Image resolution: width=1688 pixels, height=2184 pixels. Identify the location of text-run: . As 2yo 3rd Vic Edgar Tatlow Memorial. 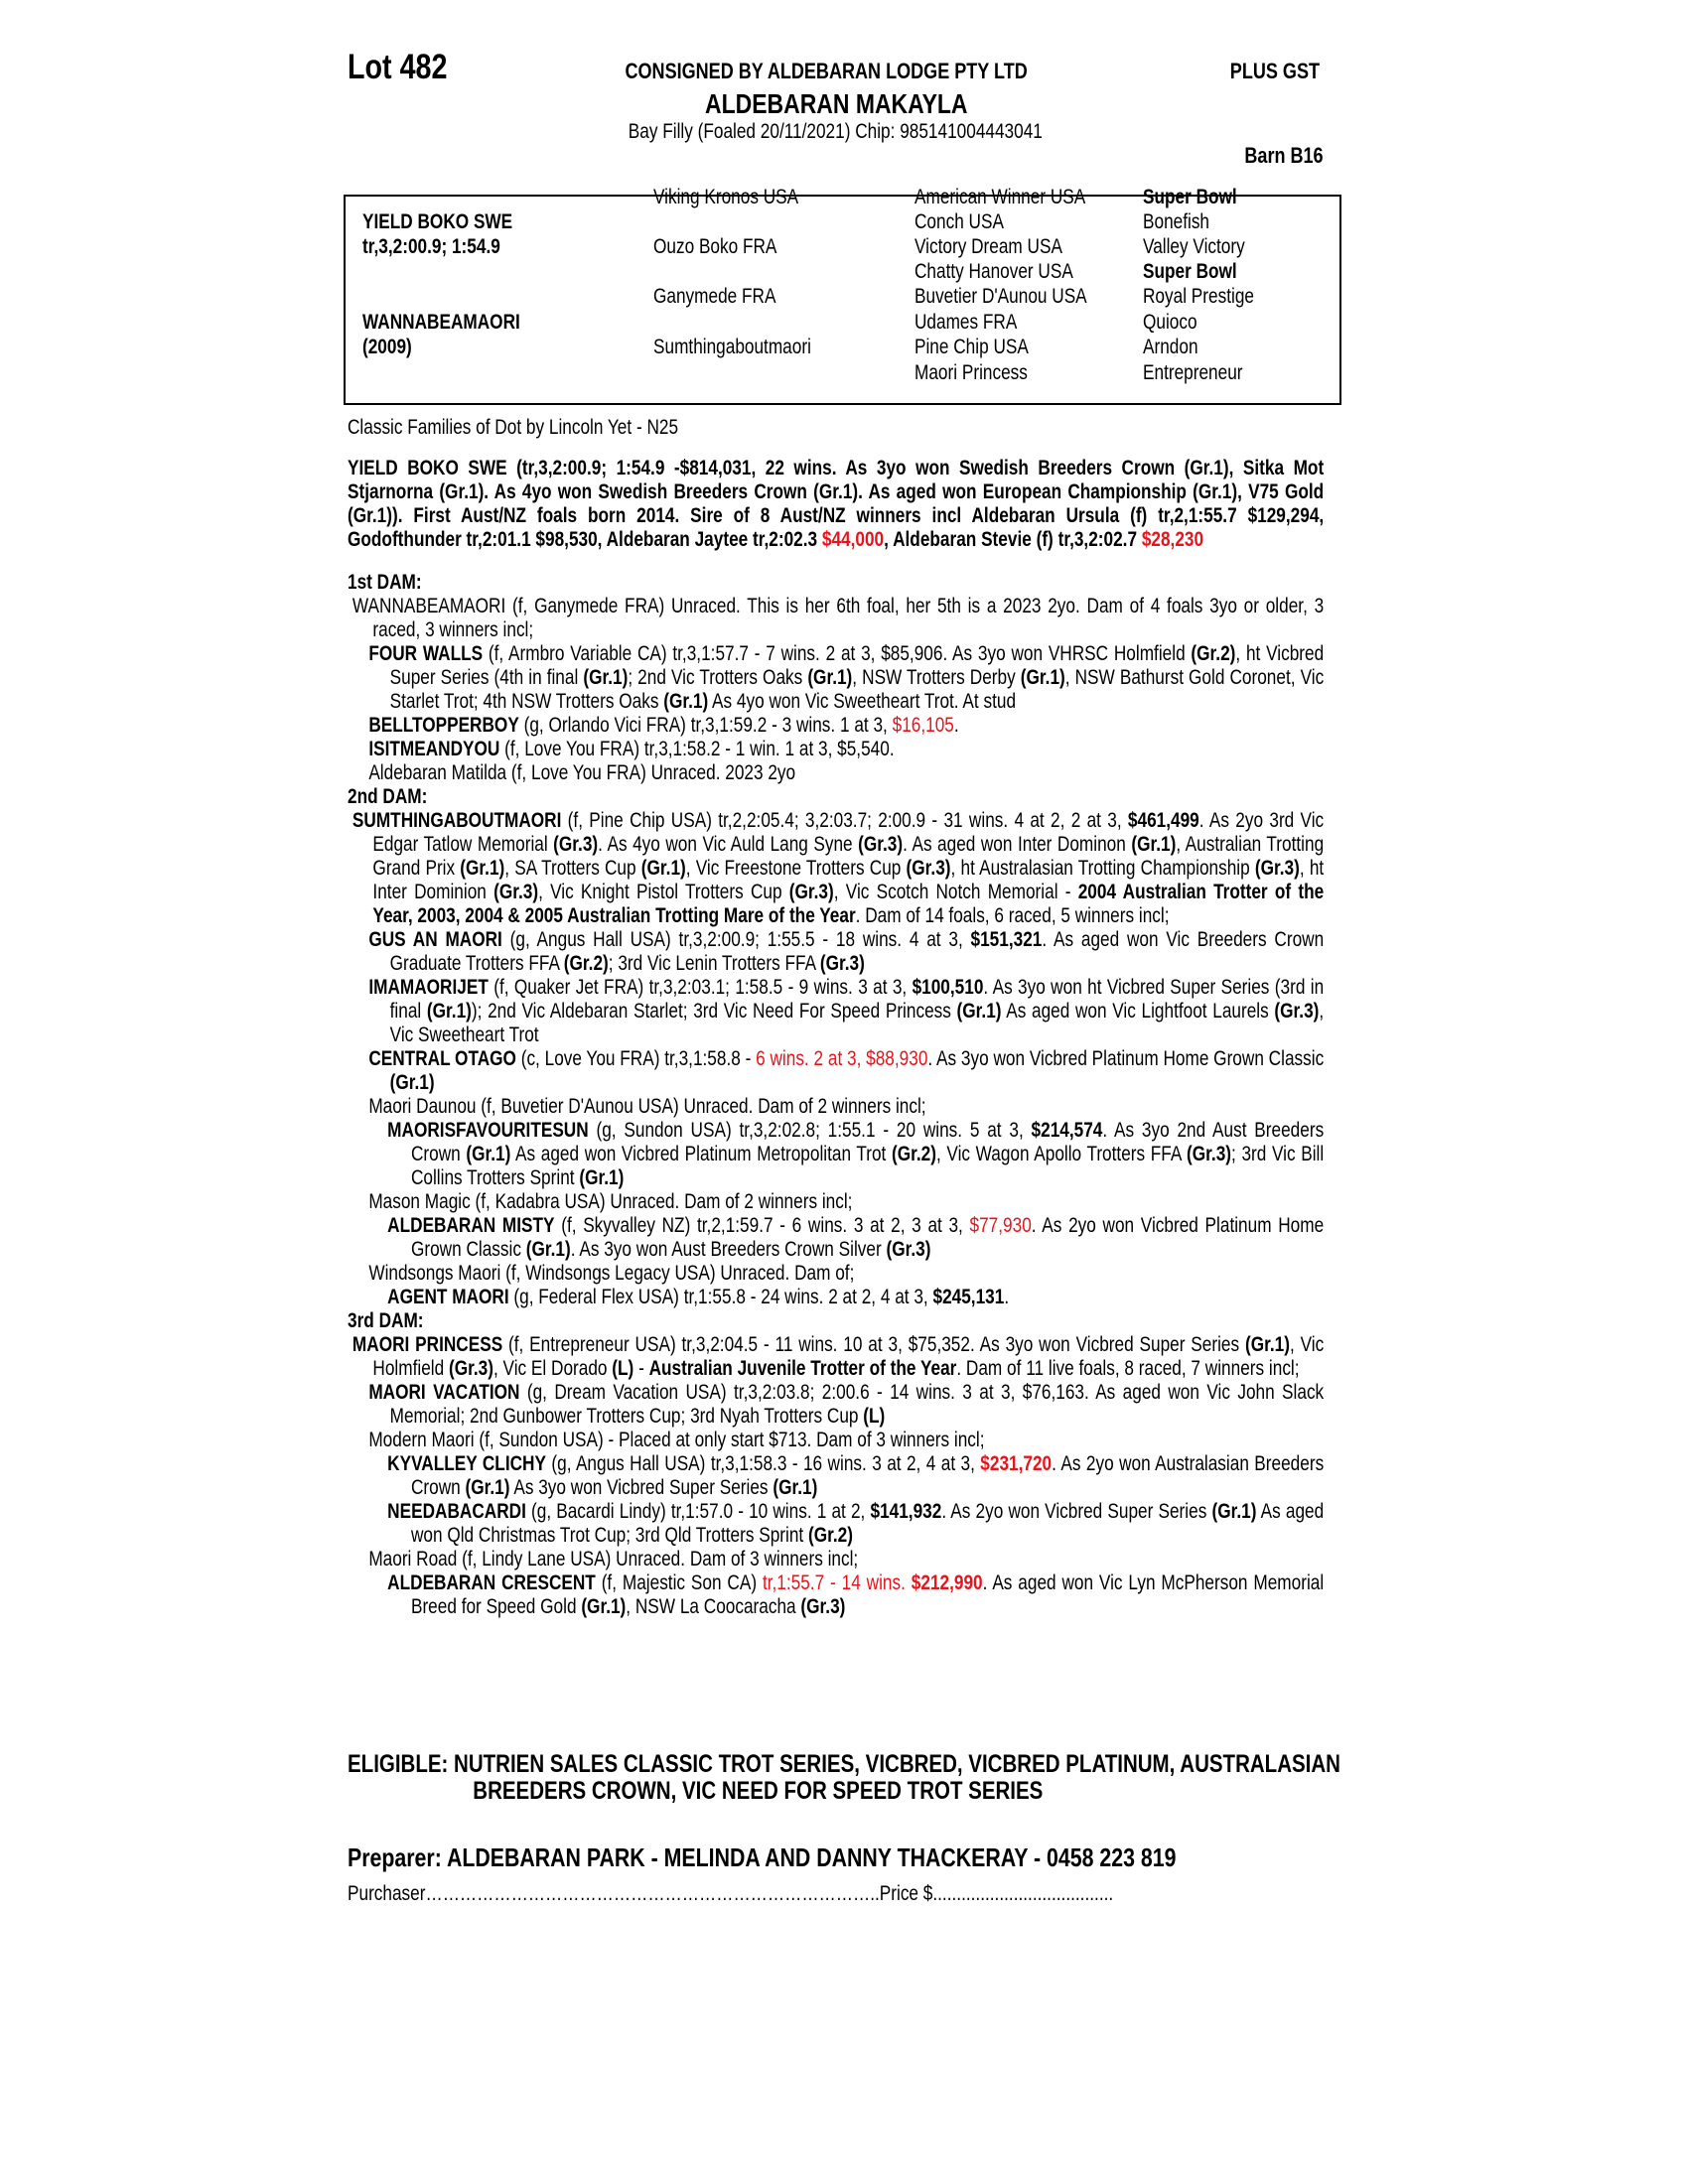
(848, 832).